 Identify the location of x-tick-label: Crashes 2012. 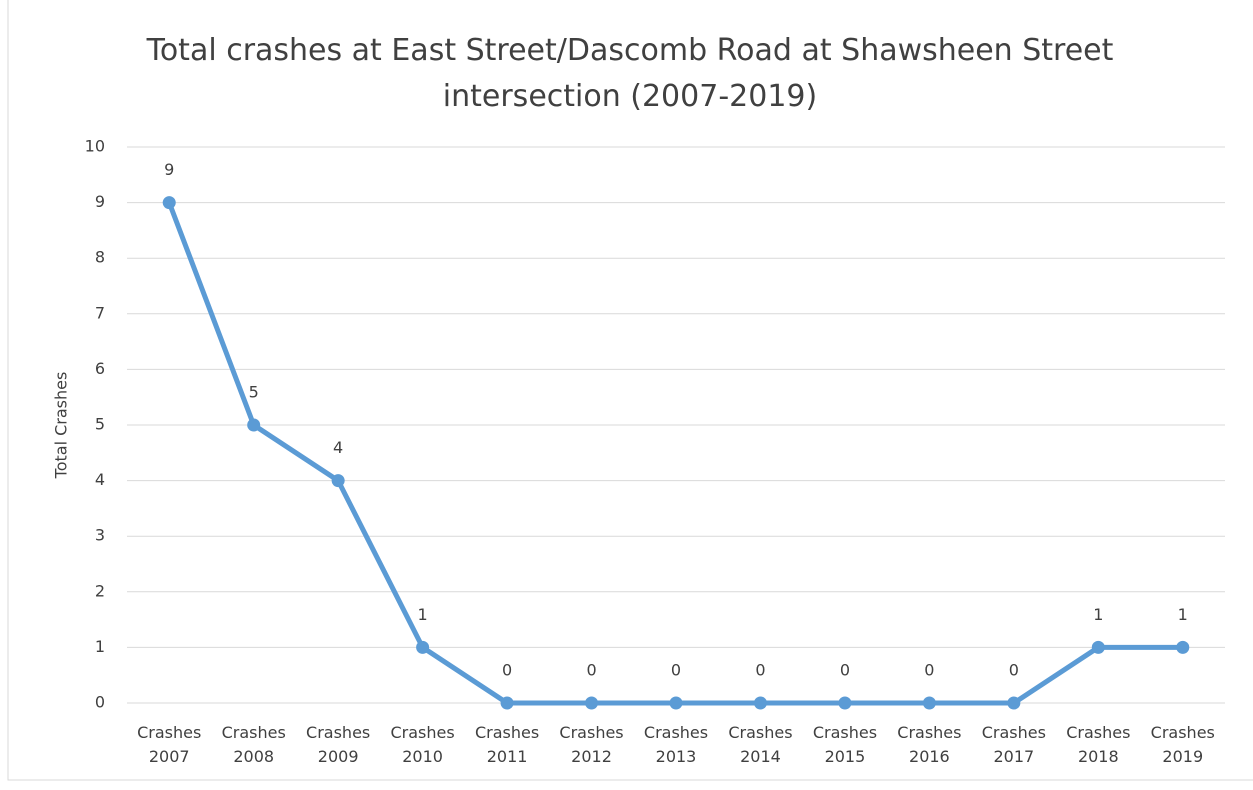
(591, 744).